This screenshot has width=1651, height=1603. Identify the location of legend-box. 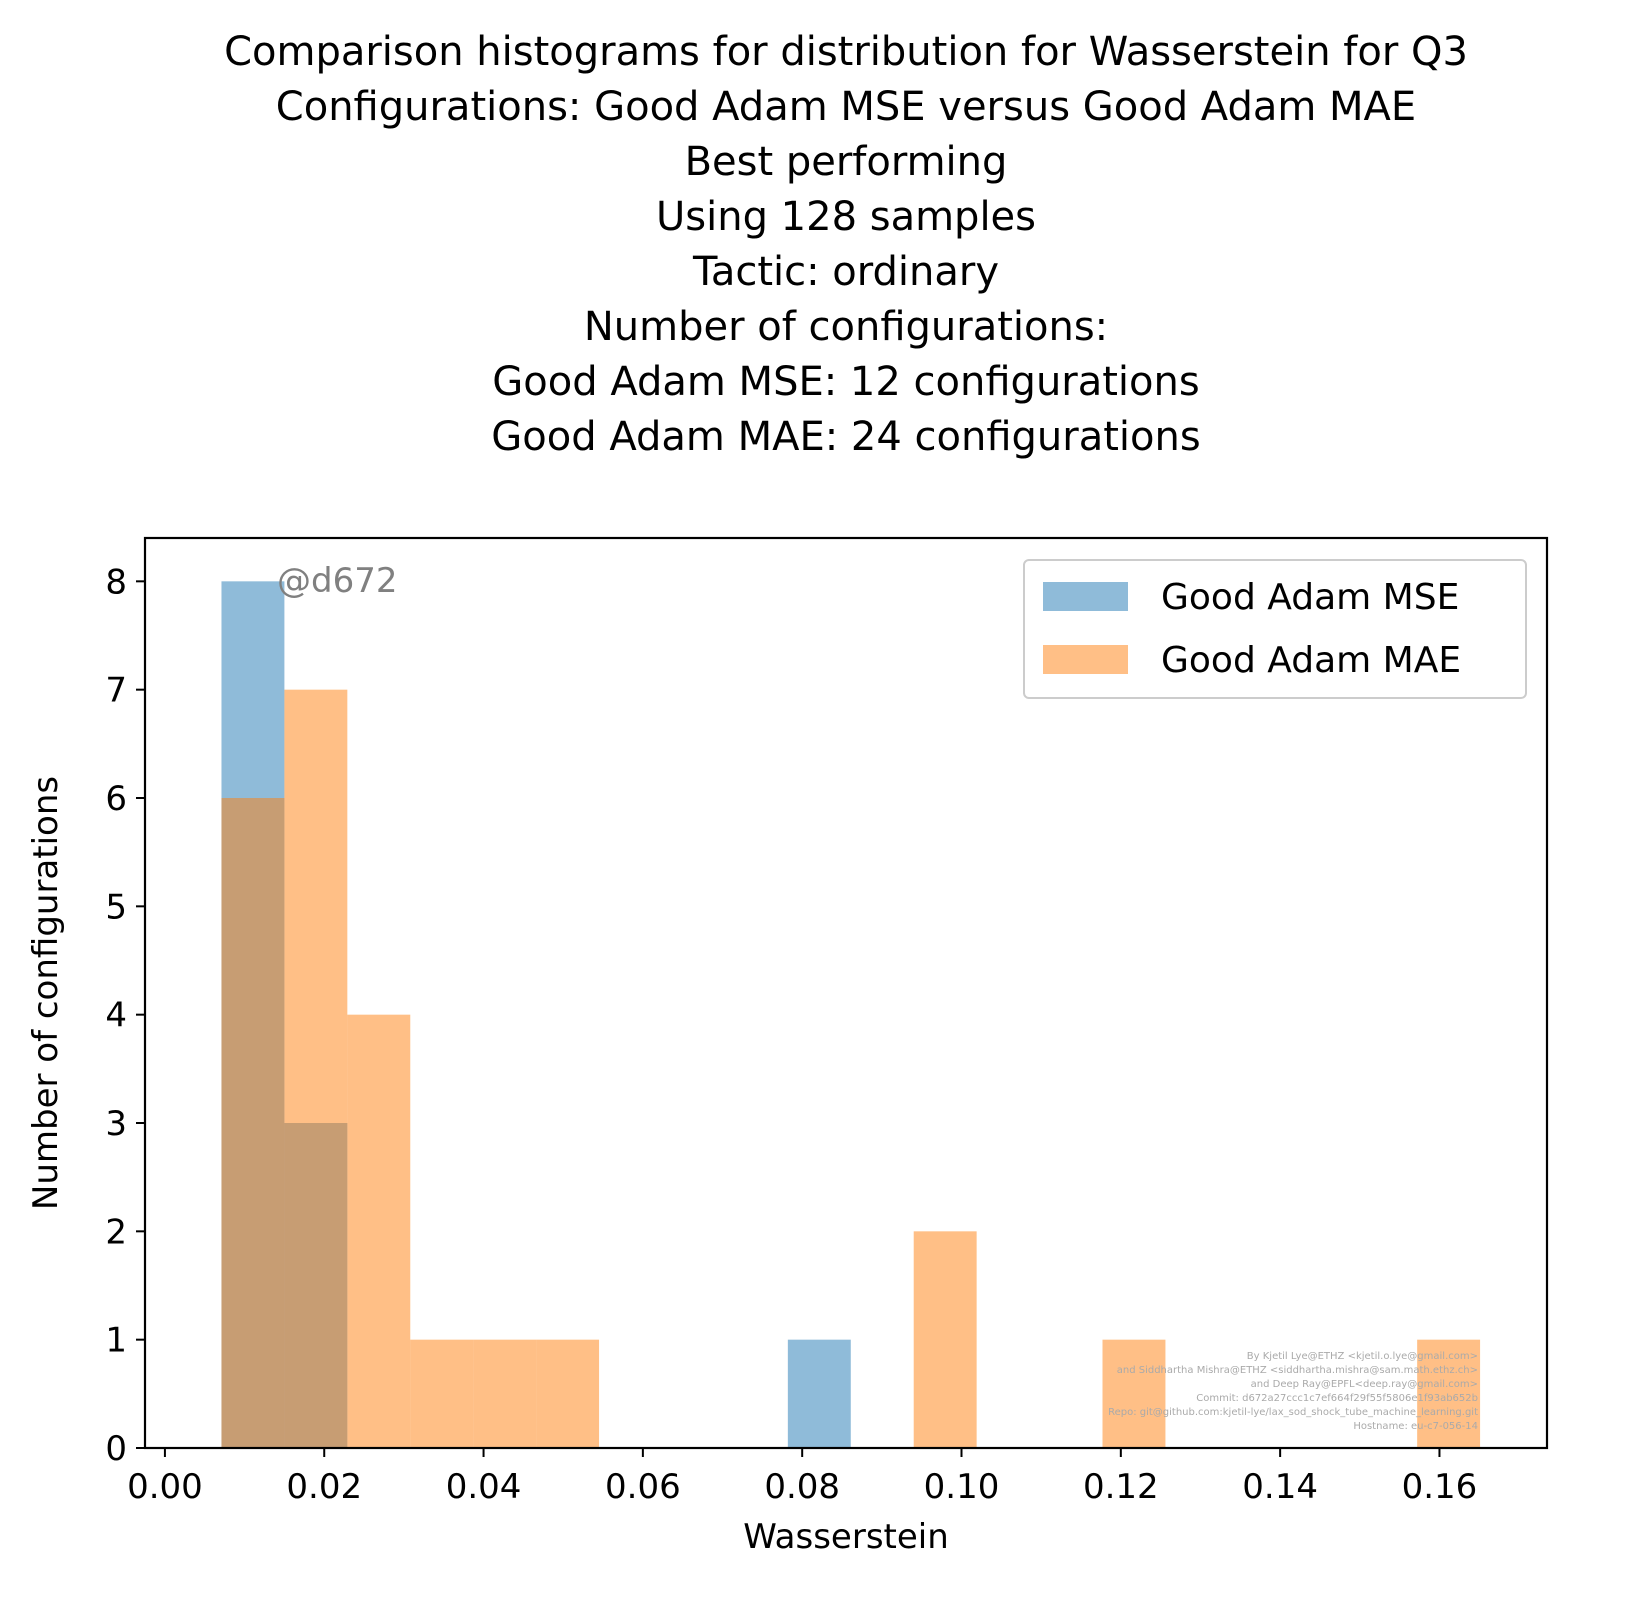
(1275, 629).